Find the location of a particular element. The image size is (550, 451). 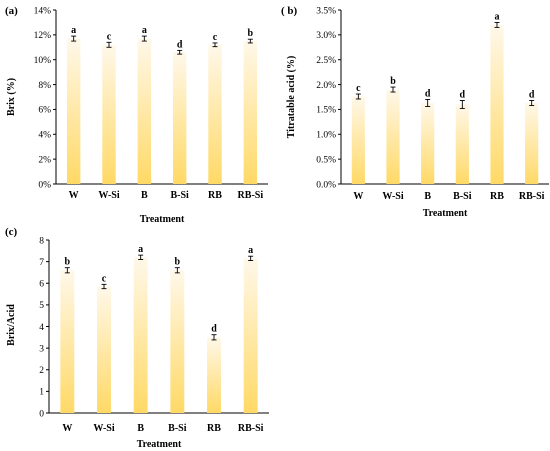

y-tick-label: 0% is located at coordinates (44, 185).